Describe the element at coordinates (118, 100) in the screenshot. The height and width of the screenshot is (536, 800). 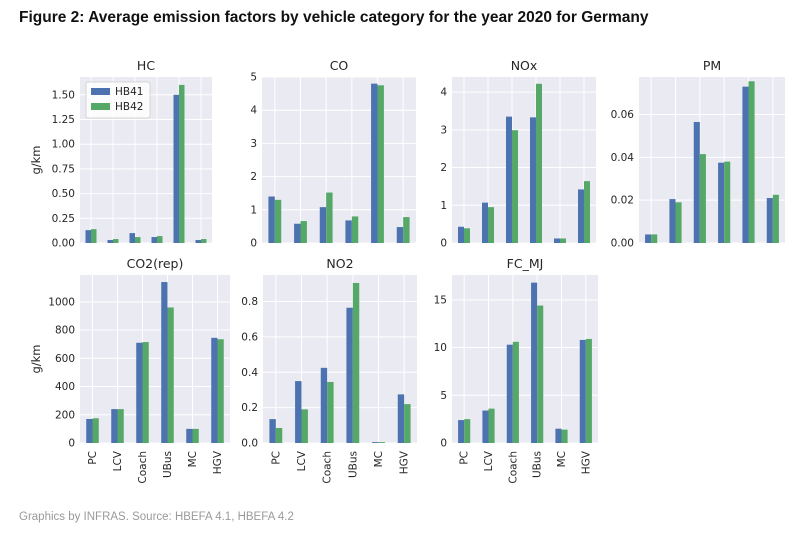
I see `legend: HB41 HB42` at that location.